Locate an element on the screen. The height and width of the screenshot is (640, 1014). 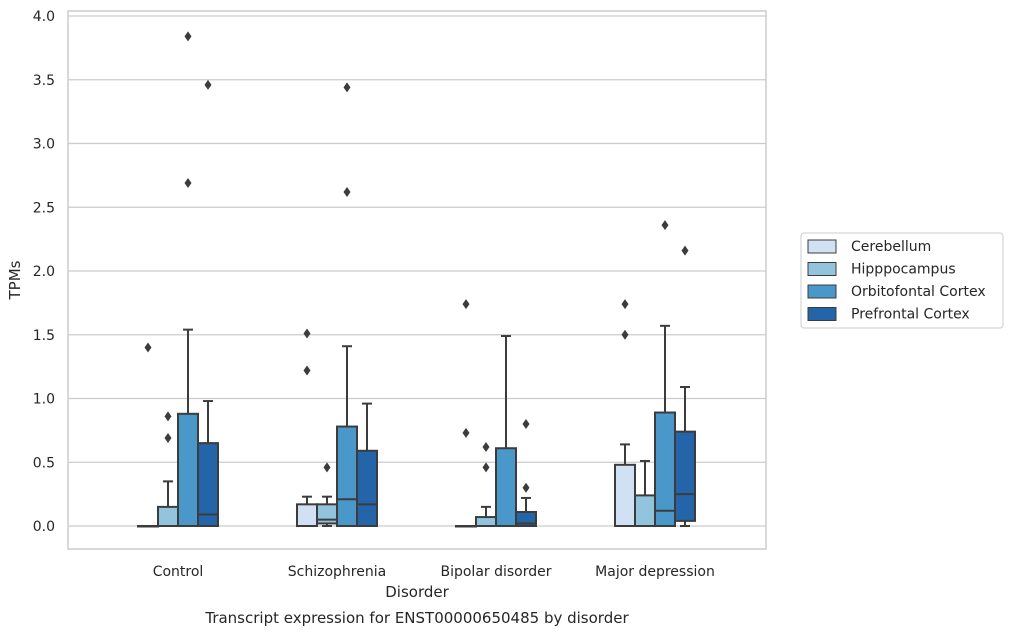
legend-label: Cerebellum is located at coordinates (891, 247).